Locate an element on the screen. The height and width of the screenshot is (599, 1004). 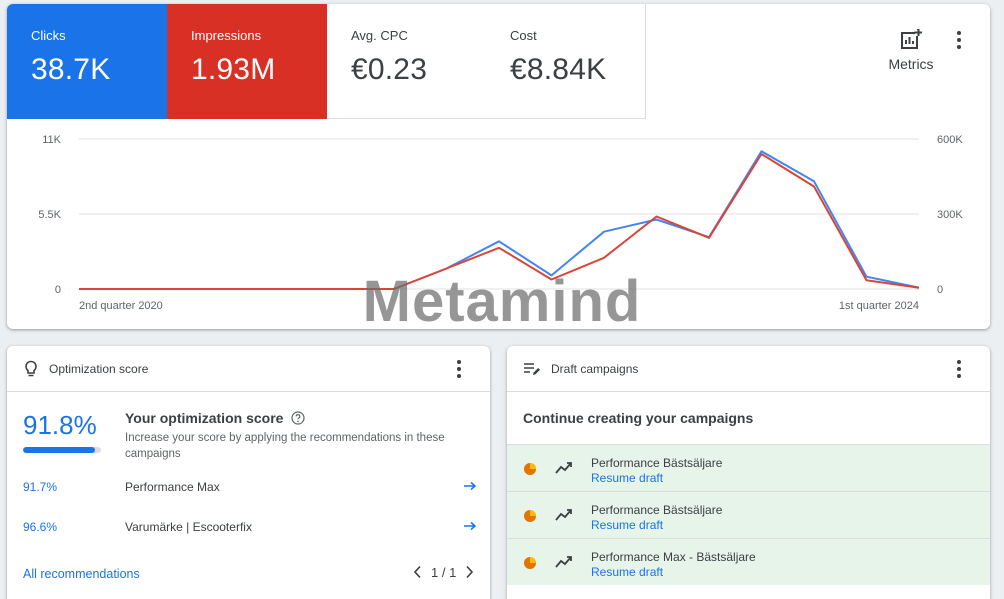
optimization-heading: Your optimization score is located at coordinates (215, 418).